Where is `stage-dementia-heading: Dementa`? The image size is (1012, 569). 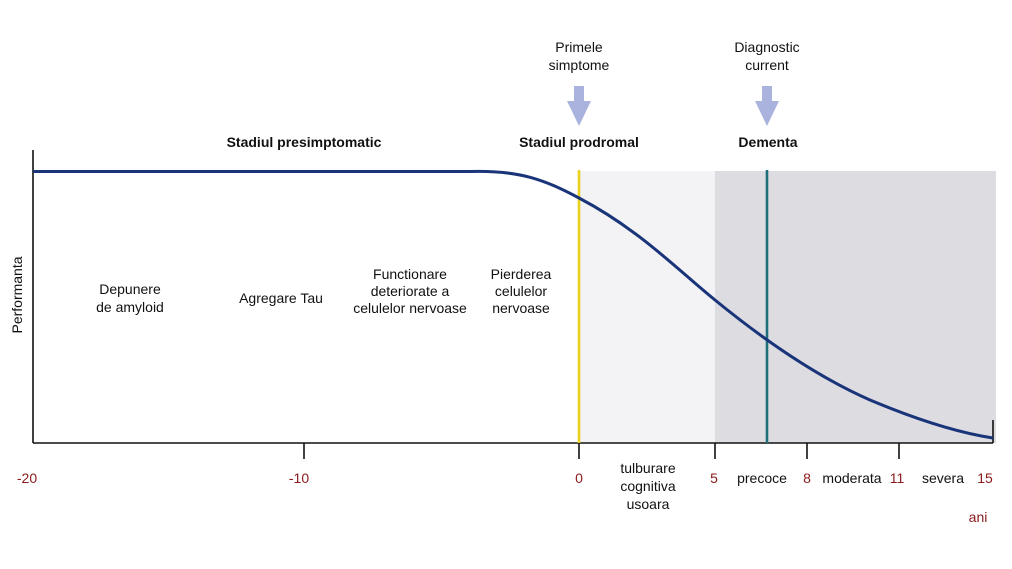
stage-dementia-heading: Dementa is located at coordinates (767, 142).